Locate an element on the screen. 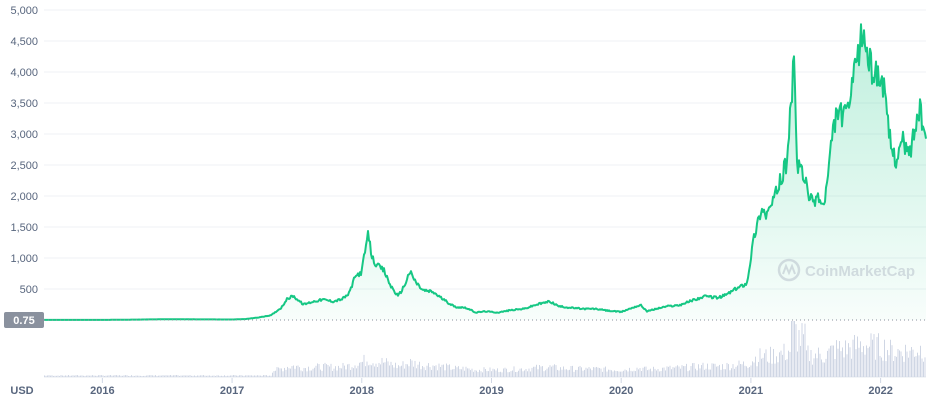 The width and height of the screenshot is (930, 401). y-tick-label: 4,000 is located at coordinates (24, 73).